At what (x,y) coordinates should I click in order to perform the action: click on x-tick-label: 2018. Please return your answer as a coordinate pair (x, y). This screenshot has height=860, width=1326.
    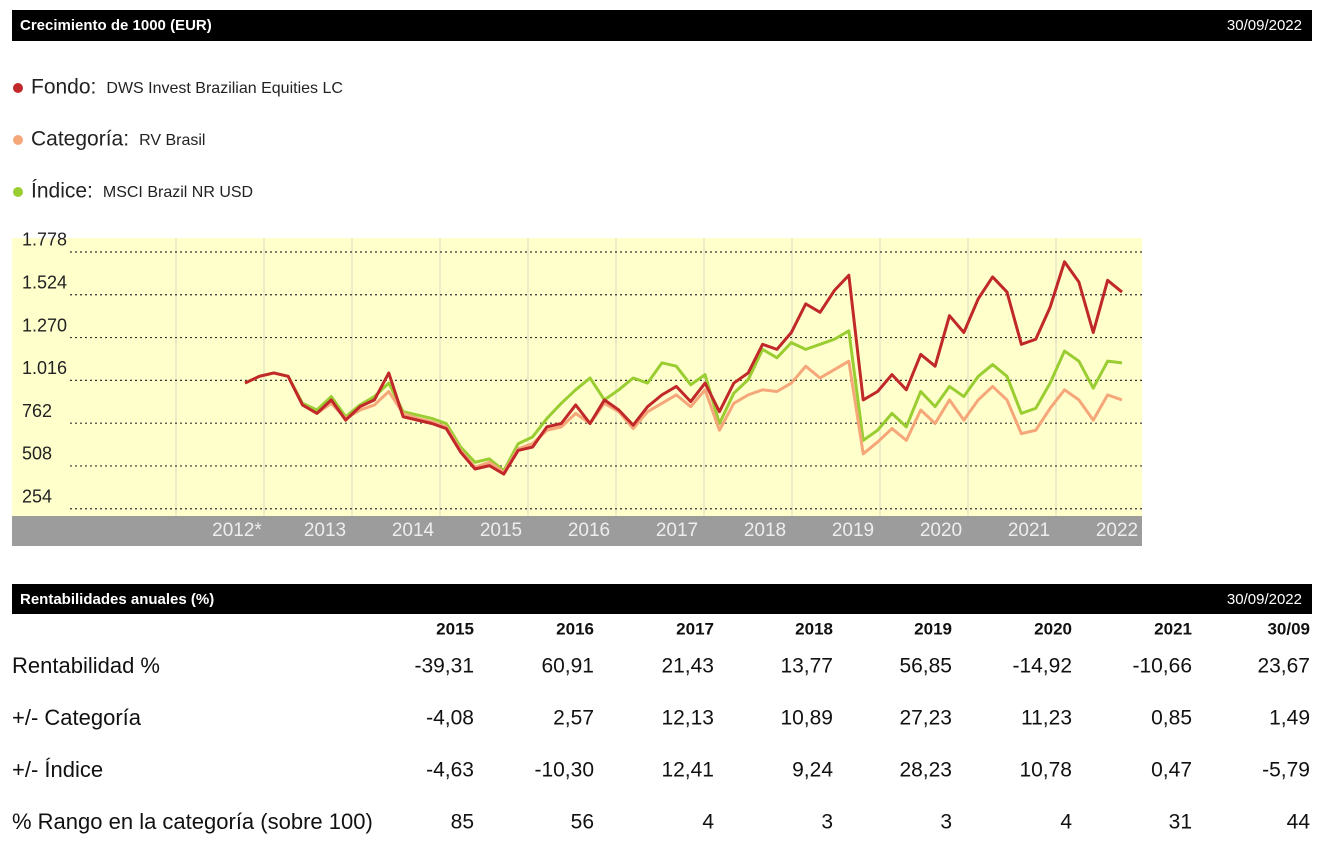
    Looking at the image, I should click on (765, 530).